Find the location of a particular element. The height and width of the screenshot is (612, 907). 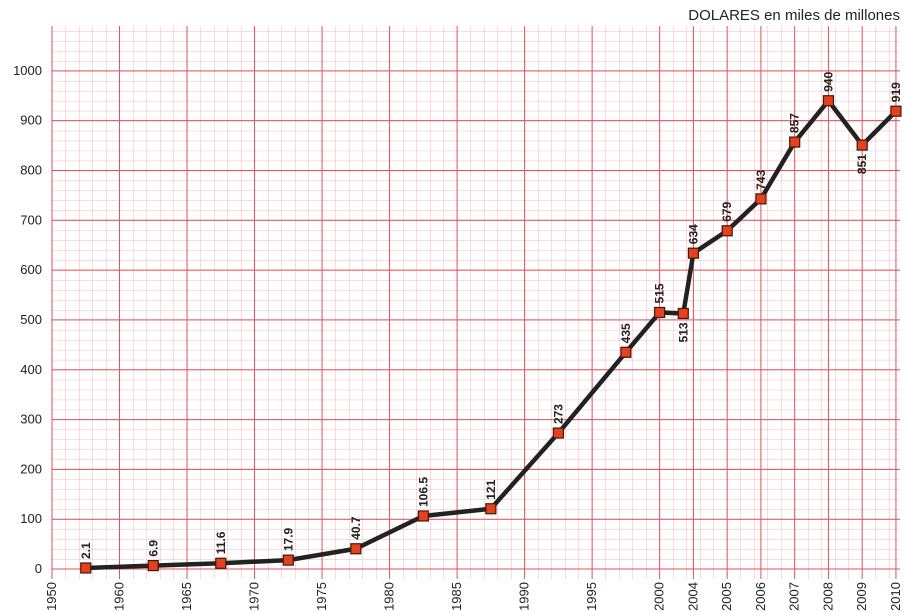

data-label: 857 is located at coordinates (795, 123).